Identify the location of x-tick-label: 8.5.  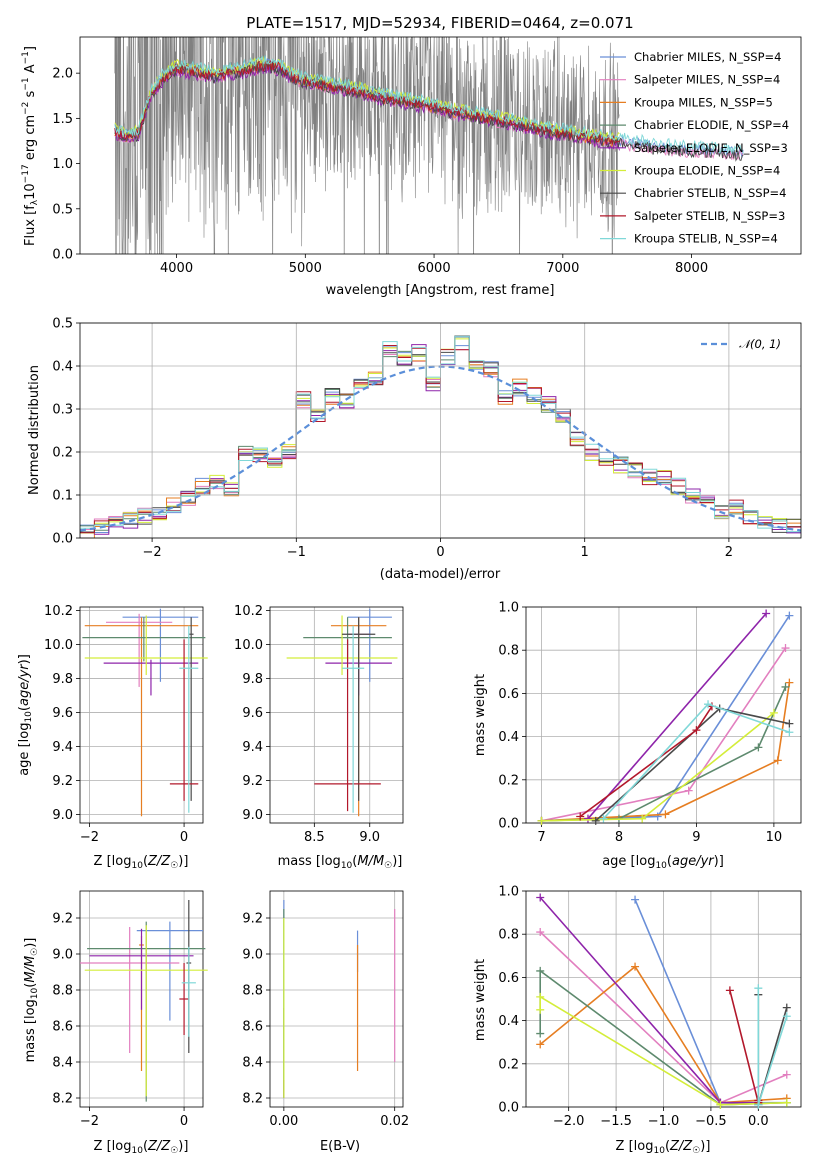
(314, 837).